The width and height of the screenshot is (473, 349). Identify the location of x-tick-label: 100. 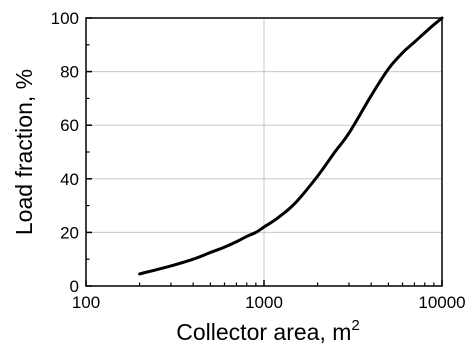
(86, 302).